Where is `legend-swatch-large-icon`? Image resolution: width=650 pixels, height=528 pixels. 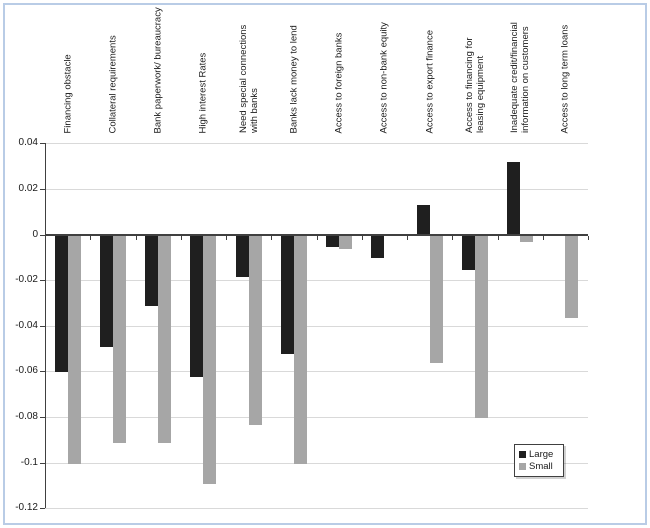 legend-swatch-large-icon is located at coordinates (522, 454).